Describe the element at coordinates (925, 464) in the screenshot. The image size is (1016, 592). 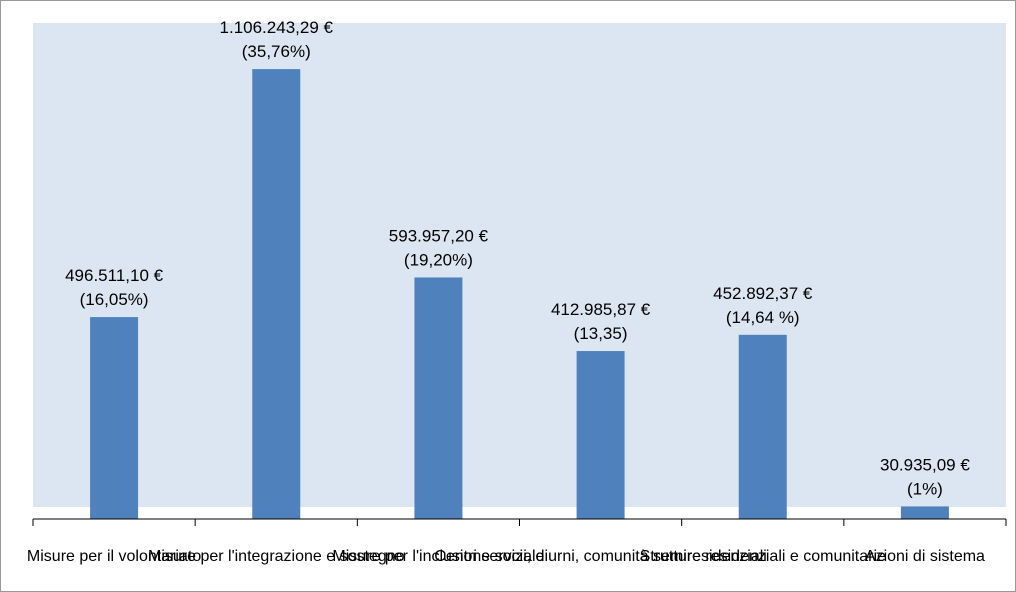
I see `value-label: 30.935,09 €` at that location.